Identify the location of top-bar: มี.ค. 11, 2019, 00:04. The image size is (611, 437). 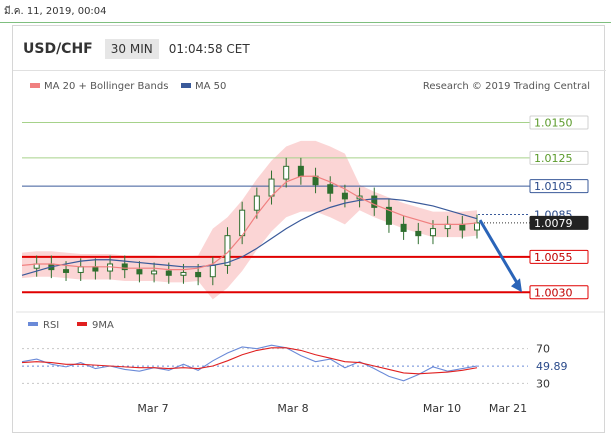
(305, 11).